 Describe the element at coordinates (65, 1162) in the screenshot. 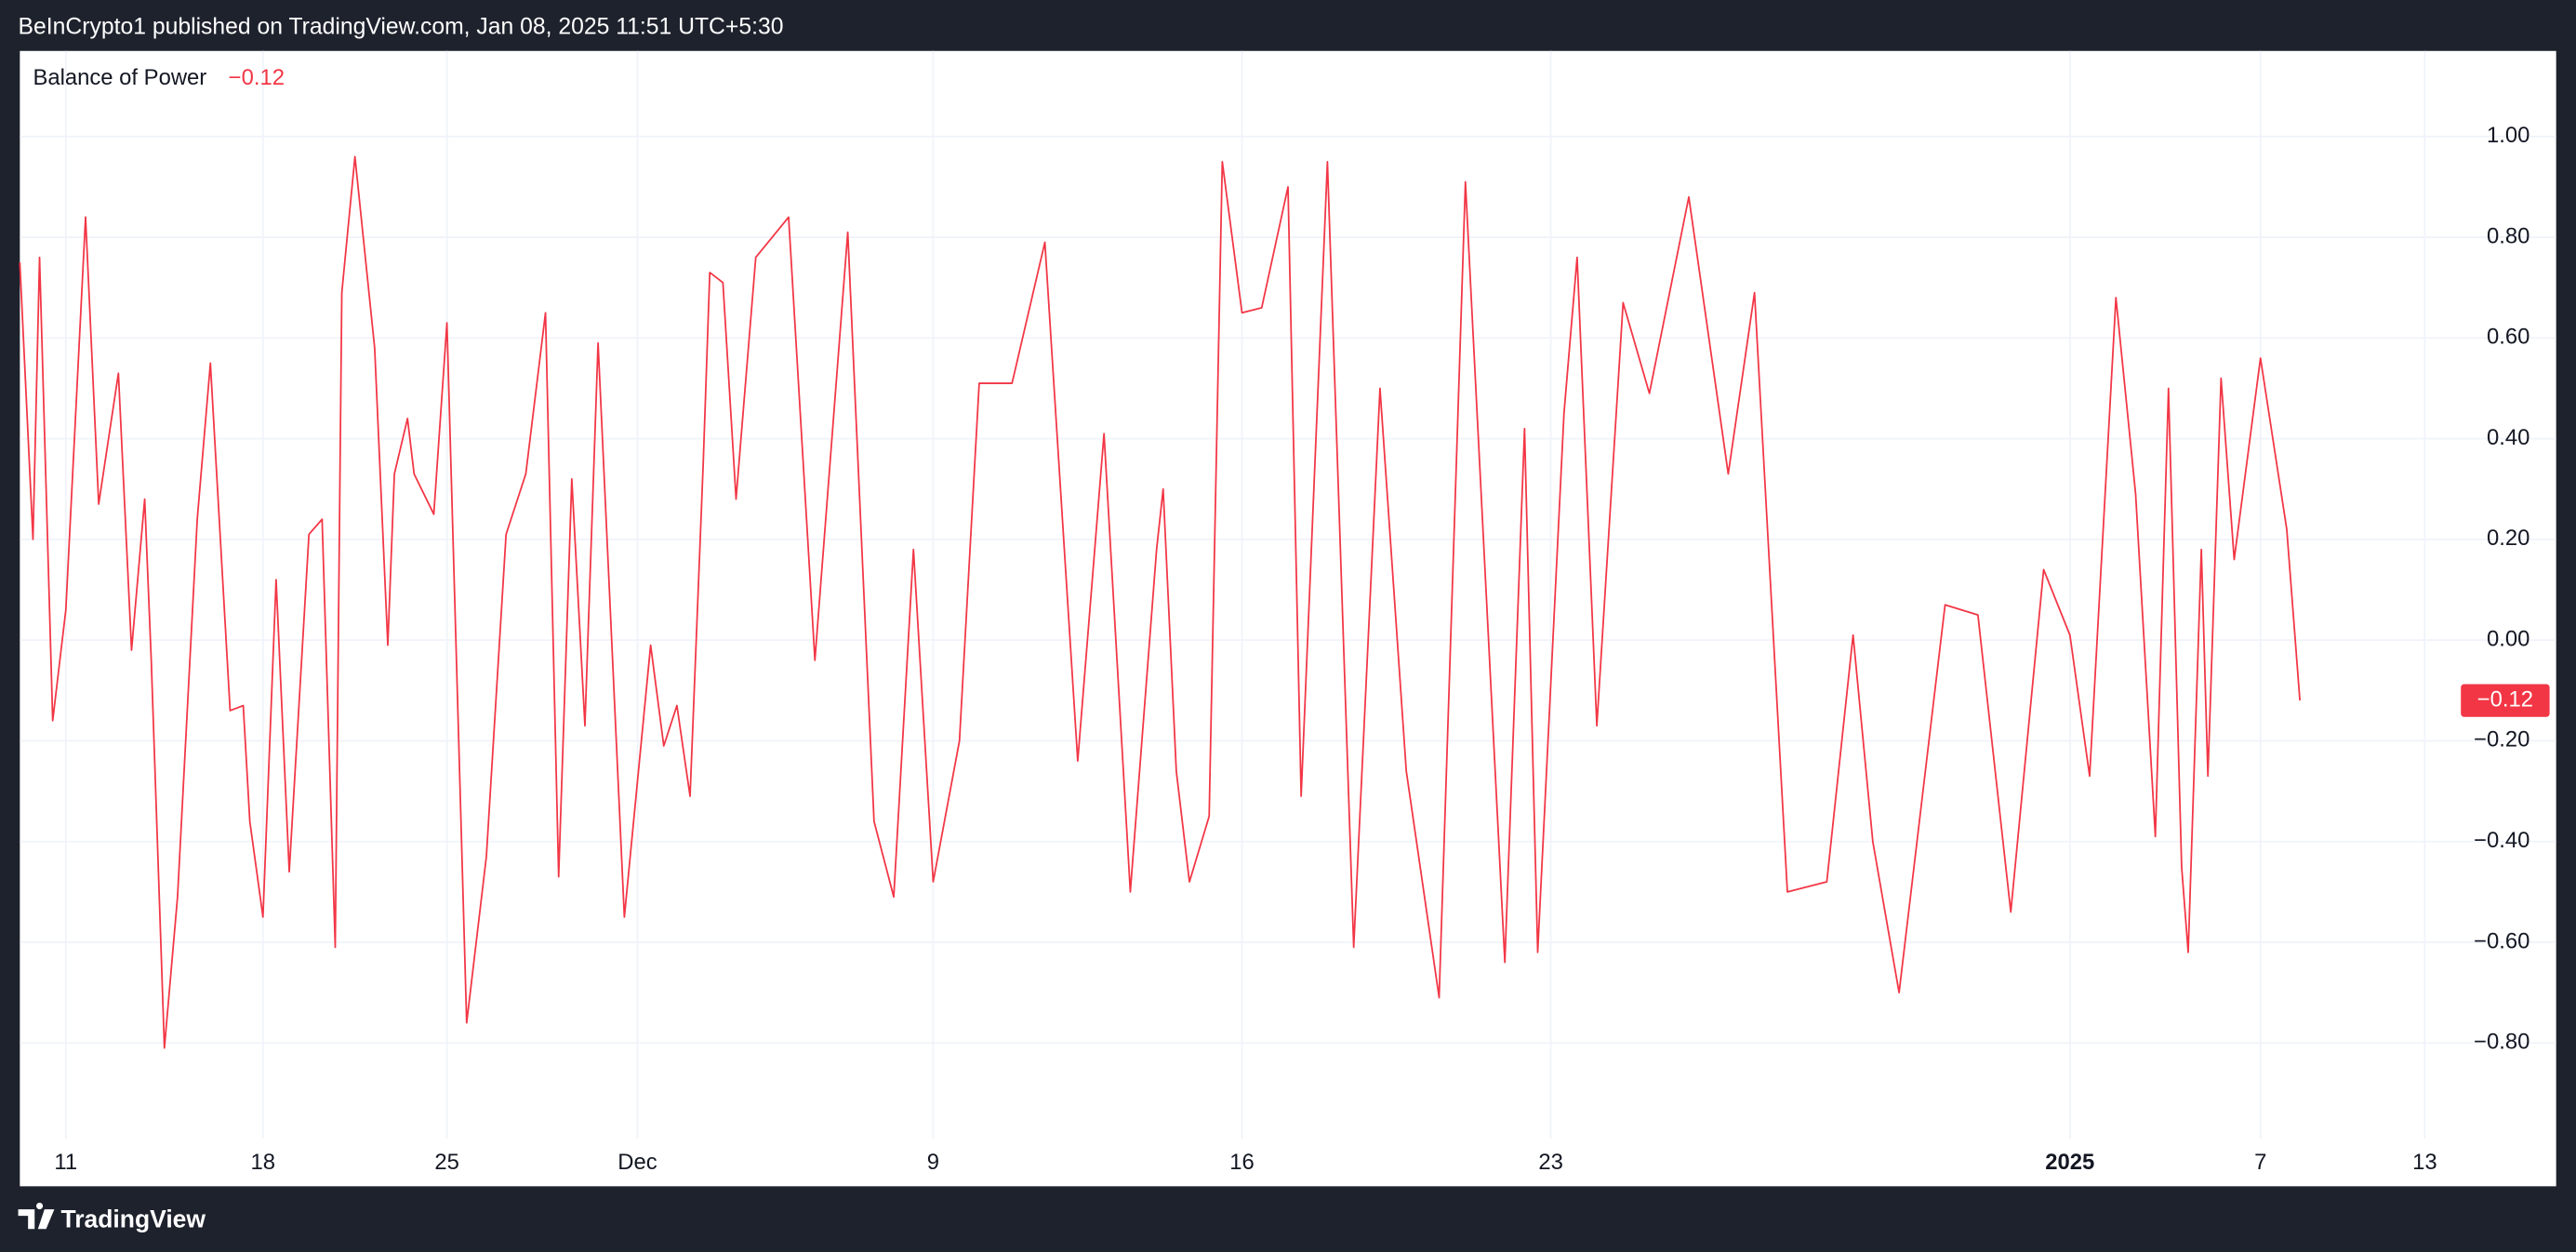

I see `x-tick-label: 11` at that location.